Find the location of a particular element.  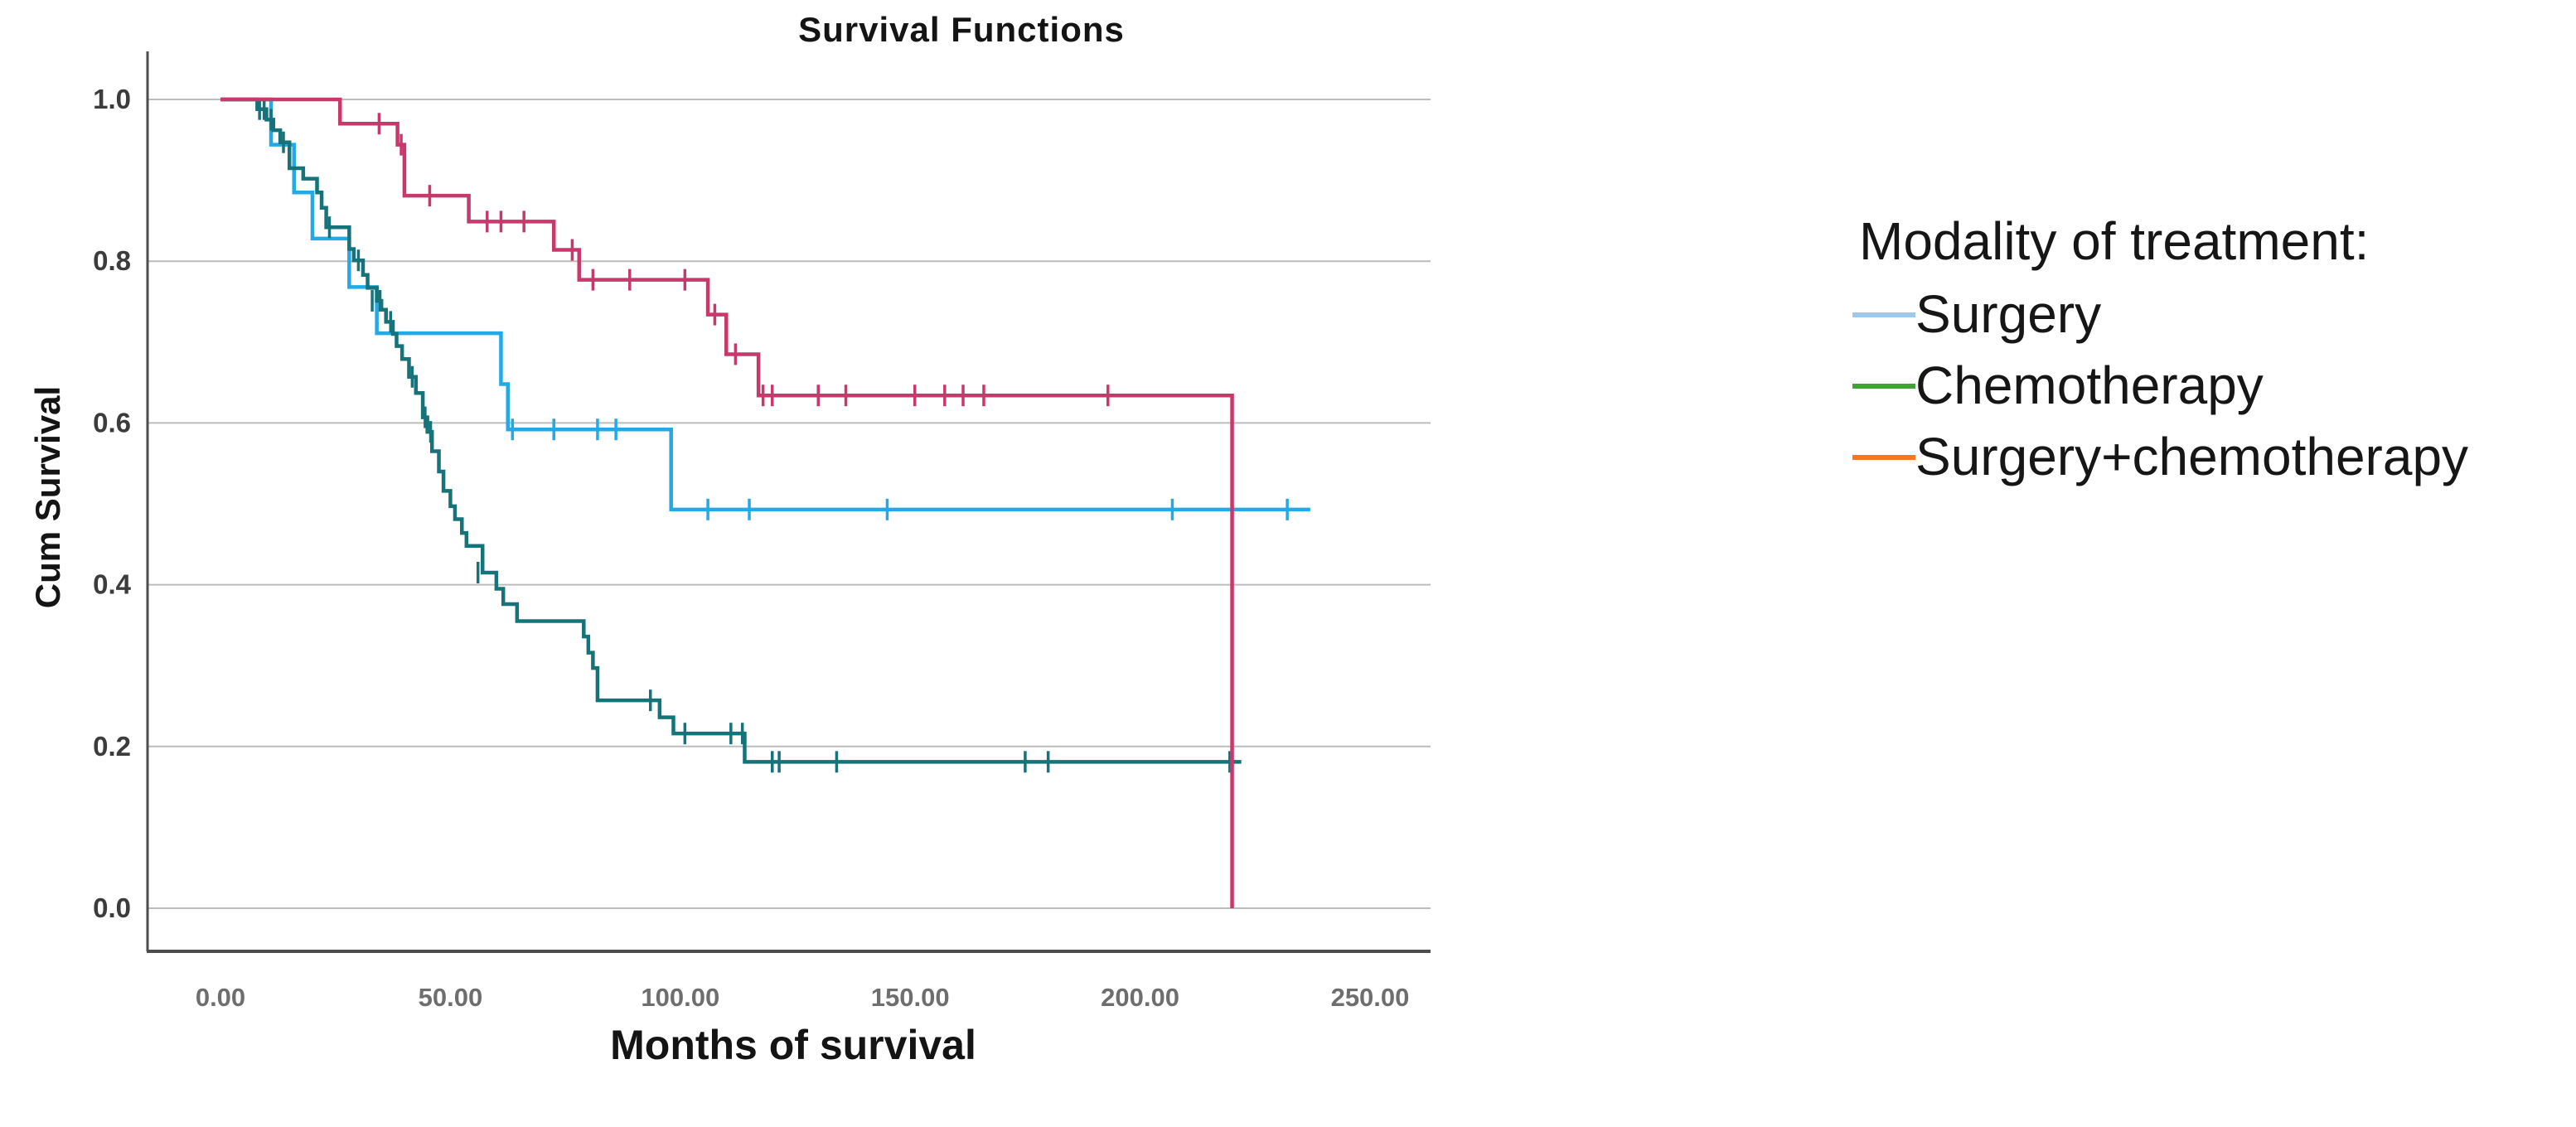

svg-text: 0.8 is located at coordinates (112, 260).